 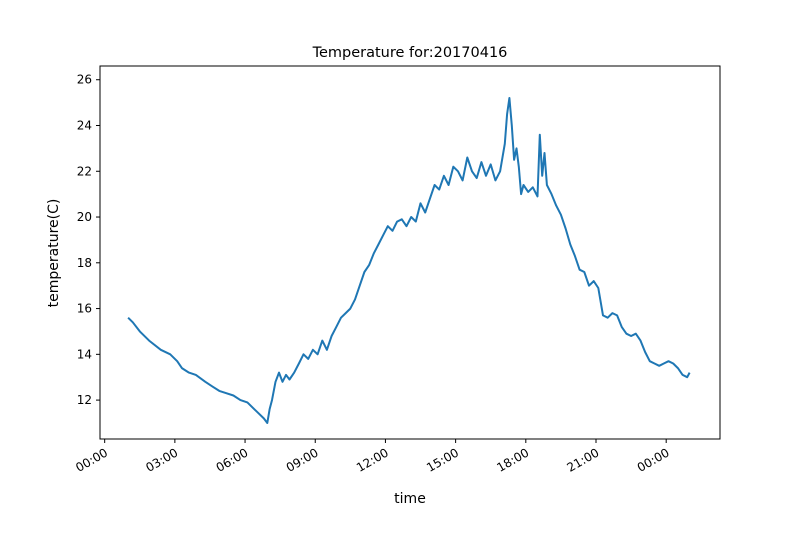 I want to click on chart-title: Temperature for:20170416, so click(x=410, y=53).